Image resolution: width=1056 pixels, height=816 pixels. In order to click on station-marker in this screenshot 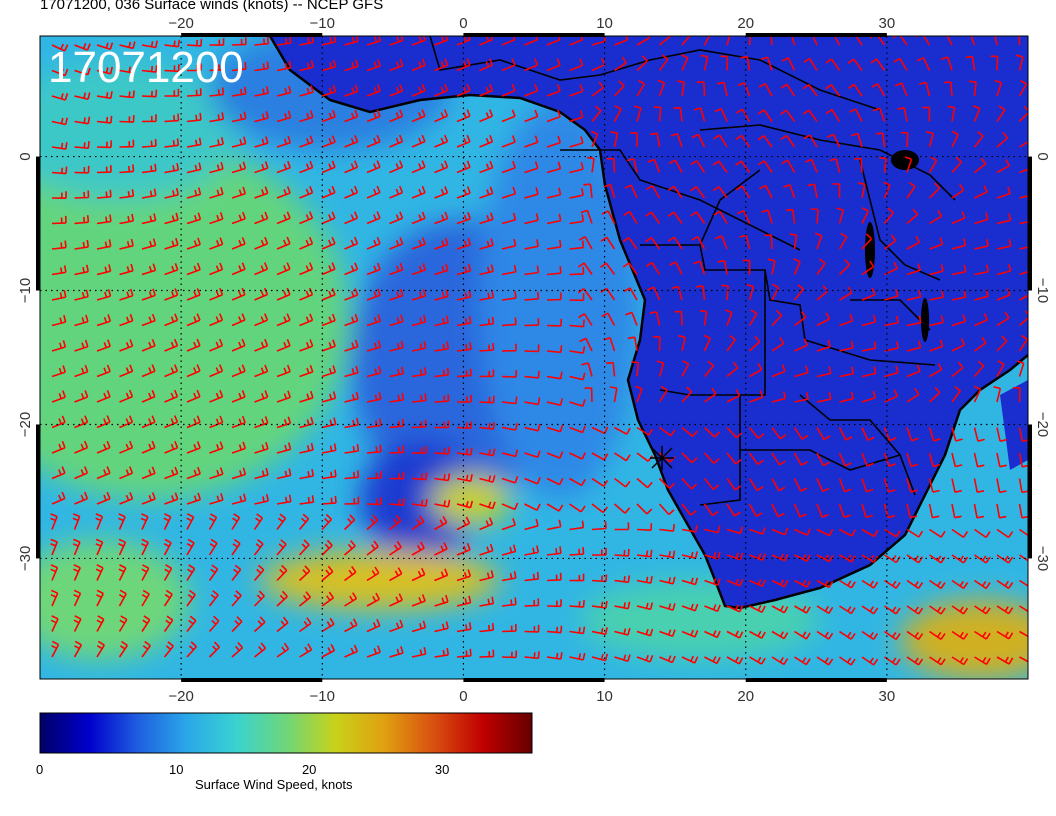, I will do `click(662, 458)`.